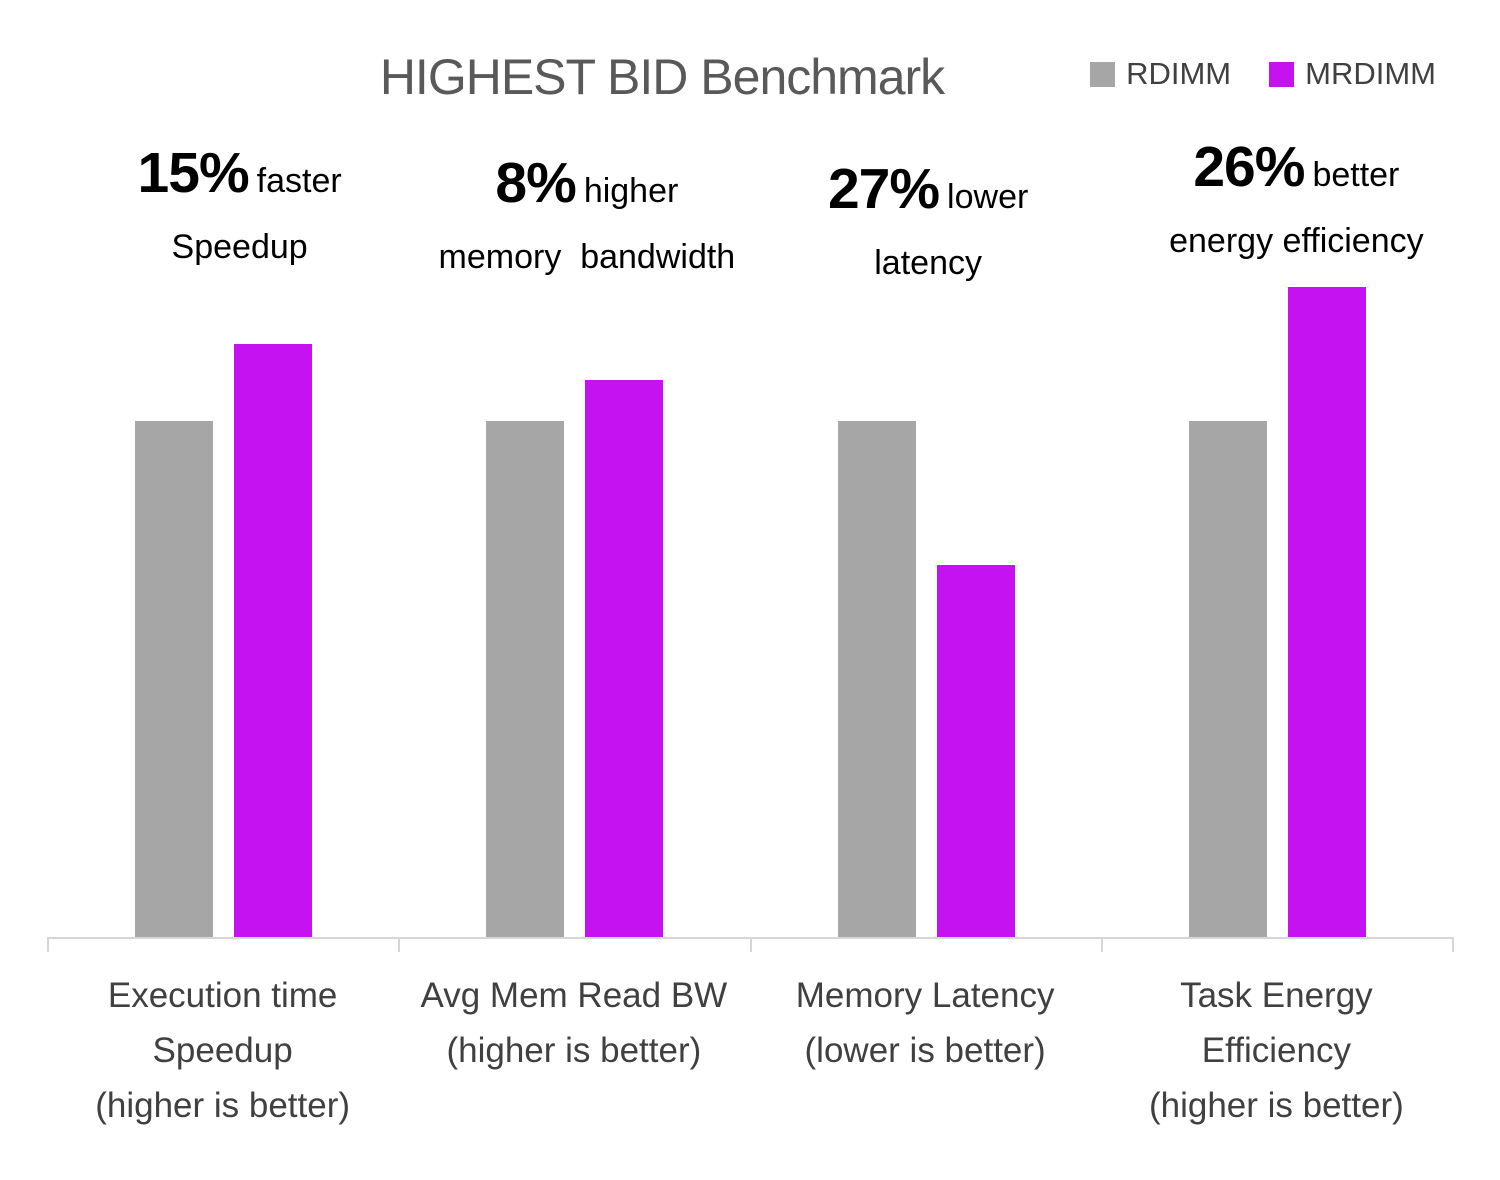 This screenshot has height=1180, width=1500. Describe the element at coordinates (1282, 74) in the screenshot. I see `mrdimm-swatch-icon` at that location.